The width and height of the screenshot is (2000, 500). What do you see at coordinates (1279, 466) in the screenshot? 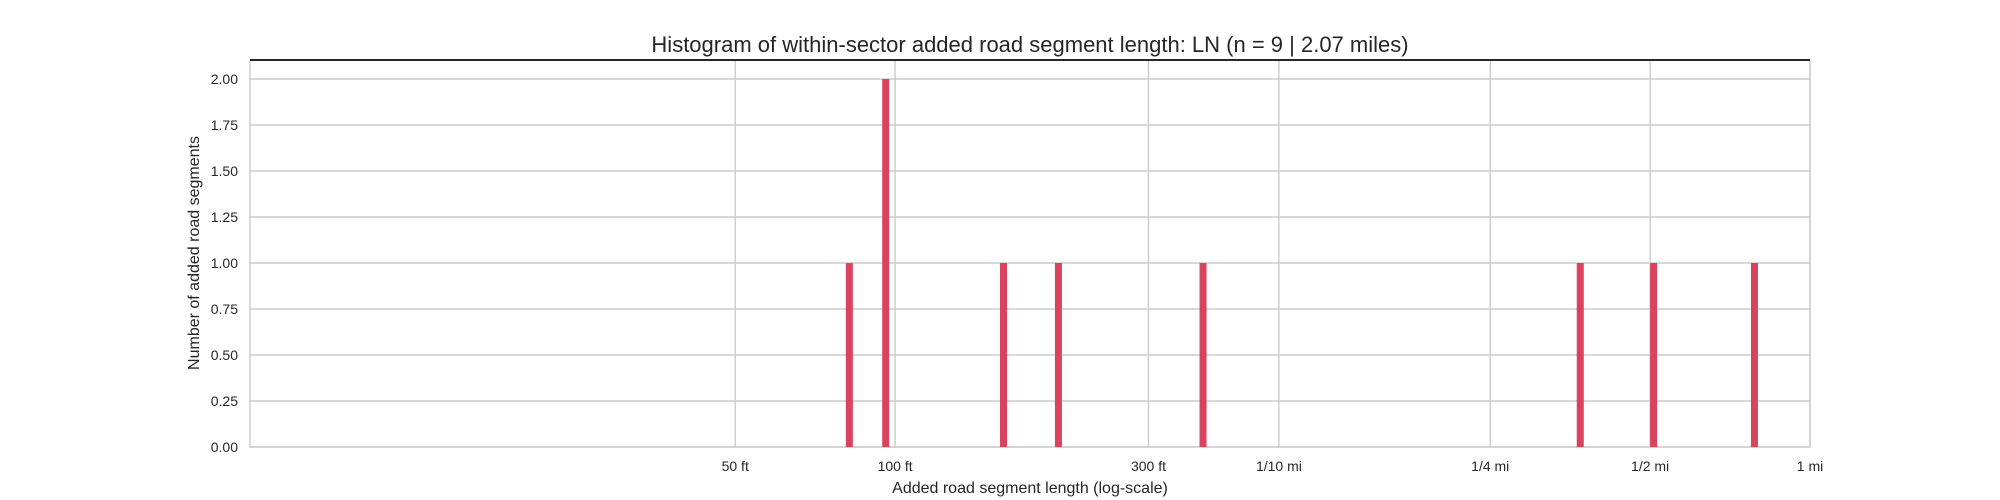
I see `x-tick-label: 1/10 mi` at bounding box center [1279, 466].